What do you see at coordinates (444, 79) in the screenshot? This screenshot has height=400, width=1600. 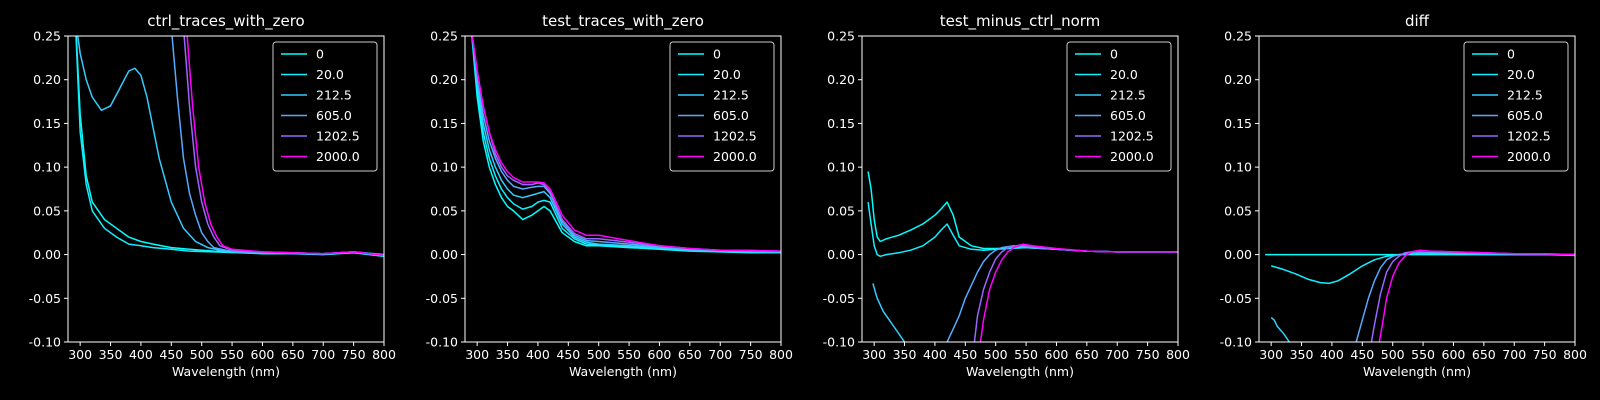 I see `y-tick-label: 0.20` at bounding box center [444, 79].